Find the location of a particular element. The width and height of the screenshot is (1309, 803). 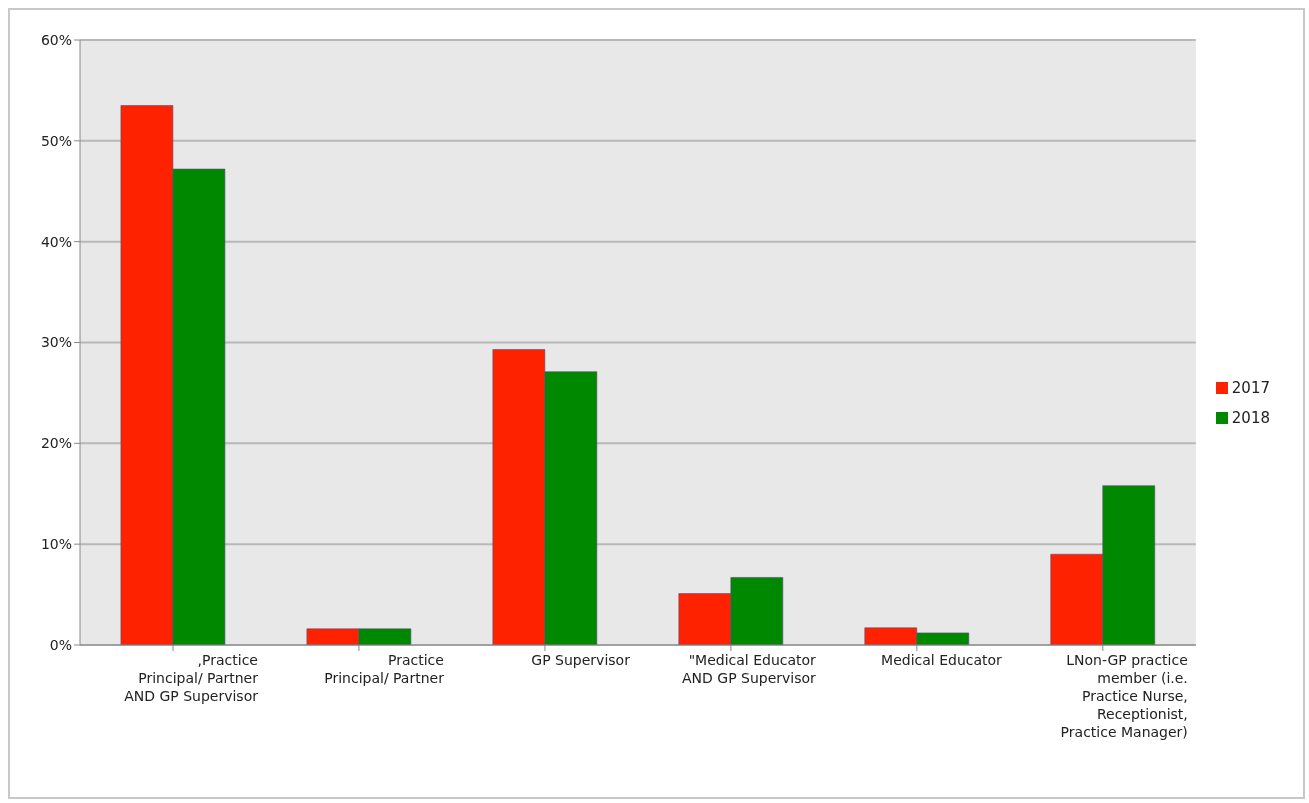

x-tick-label: ,Practice Principal/ Partner AND GP Supervisor is located at coordinates (191, 678).